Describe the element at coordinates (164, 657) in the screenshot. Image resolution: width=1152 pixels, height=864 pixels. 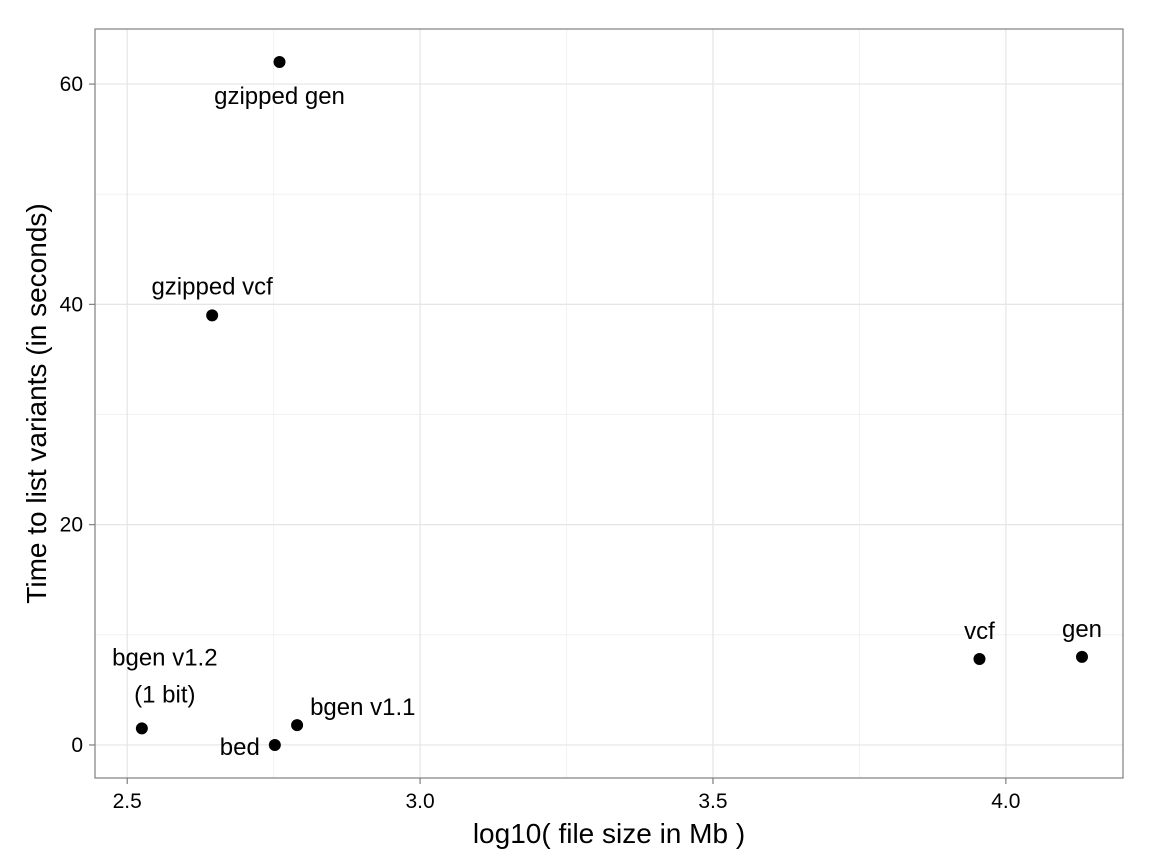
I see `point-label: bgen v1.2` at that location.